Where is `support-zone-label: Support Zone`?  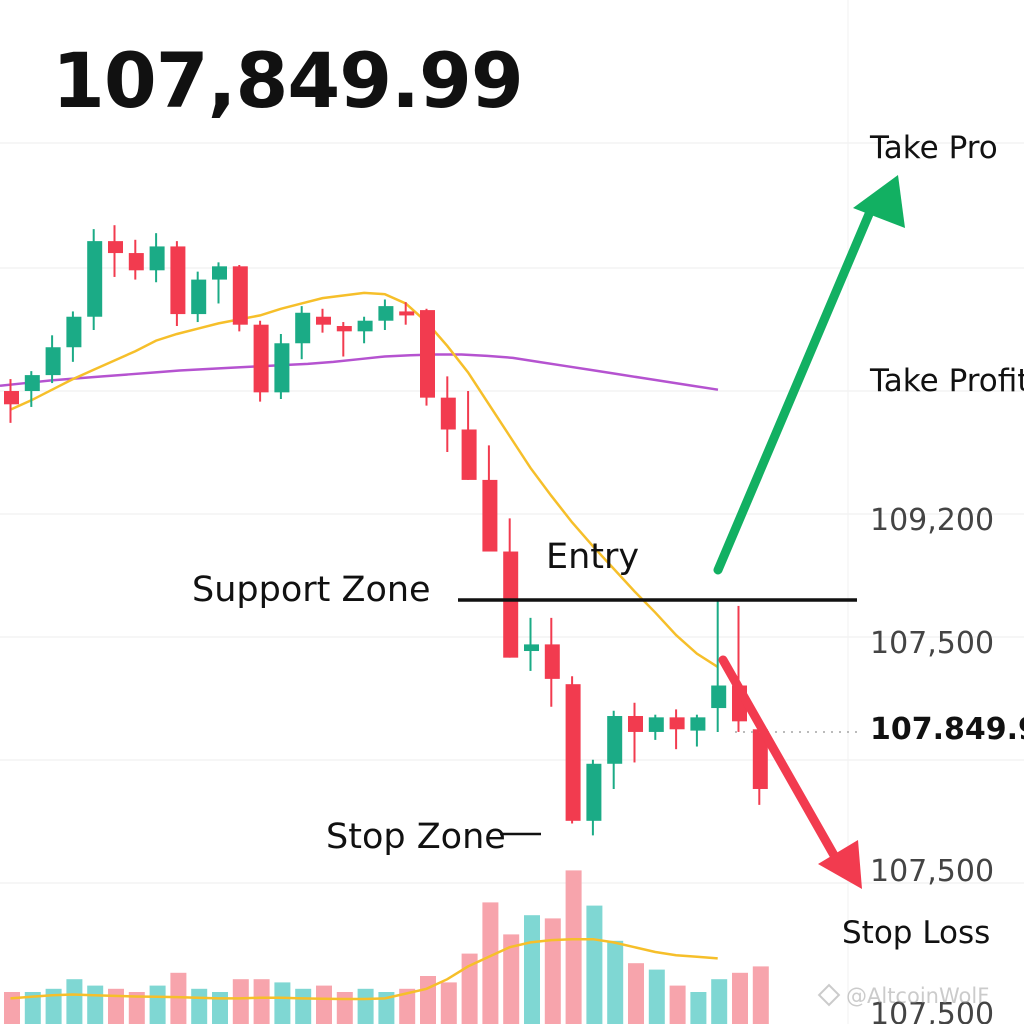 support-zone-label: Support Zone is located at coordinates (311, 590).